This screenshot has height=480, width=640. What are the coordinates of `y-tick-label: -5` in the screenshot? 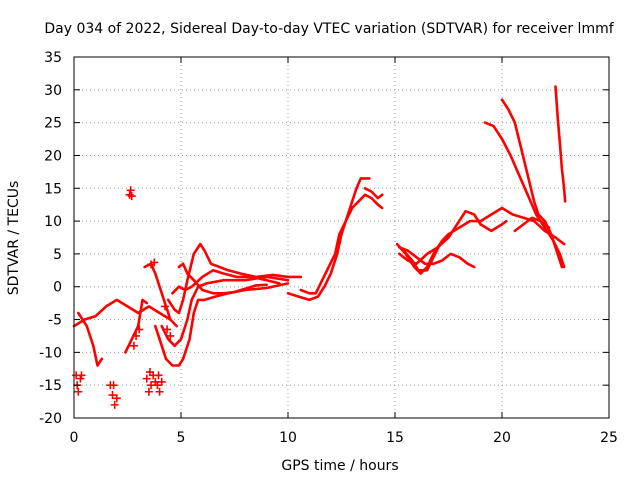 It's located at (55, 321).